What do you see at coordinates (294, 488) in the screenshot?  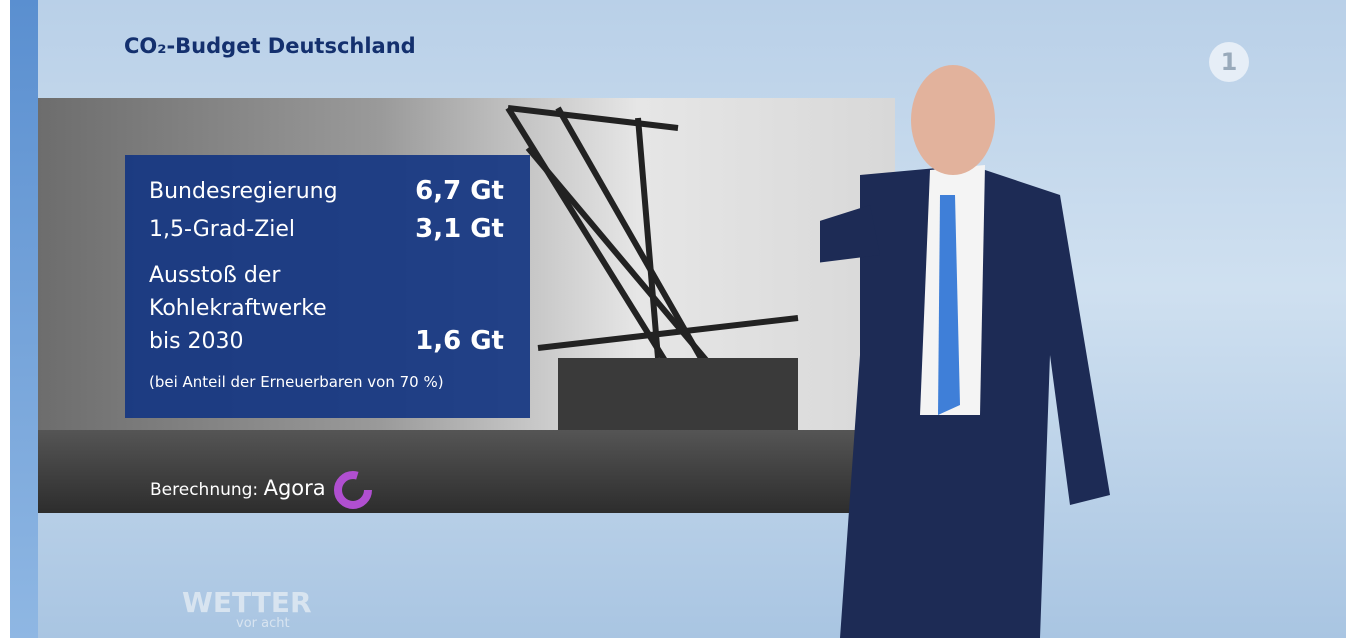 I see `source-name: Agora` at bounding box center [294, 488].